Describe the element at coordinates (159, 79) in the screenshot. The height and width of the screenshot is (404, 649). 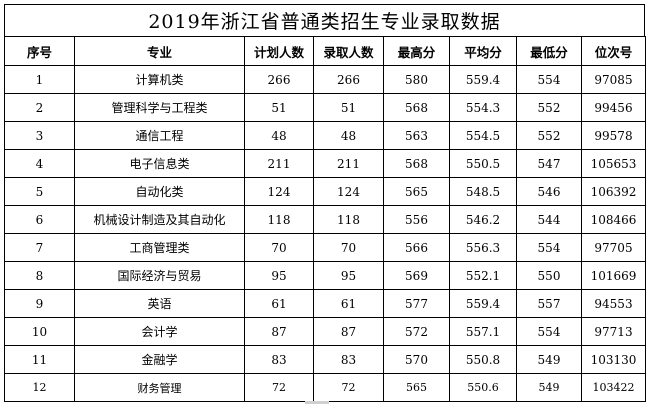
I see `cell-major: 计算机类` at that location.